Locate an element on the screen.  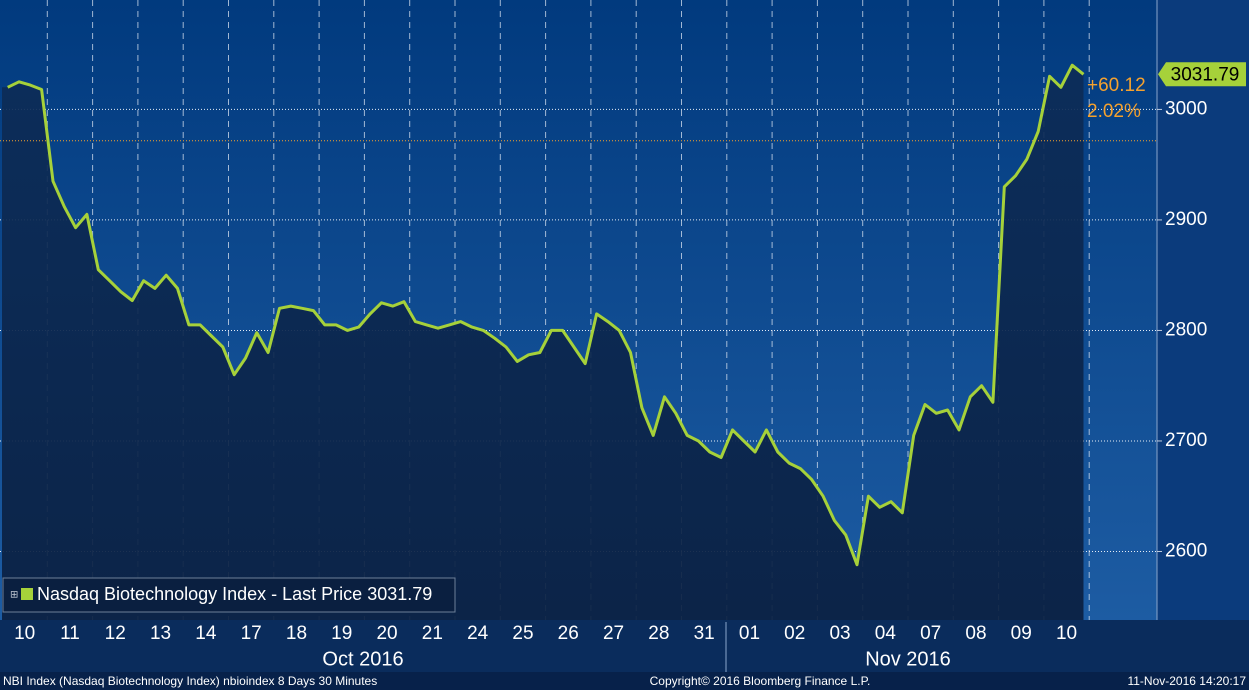
y-tick-label: 2900 is located at coordinates (1186, 219).